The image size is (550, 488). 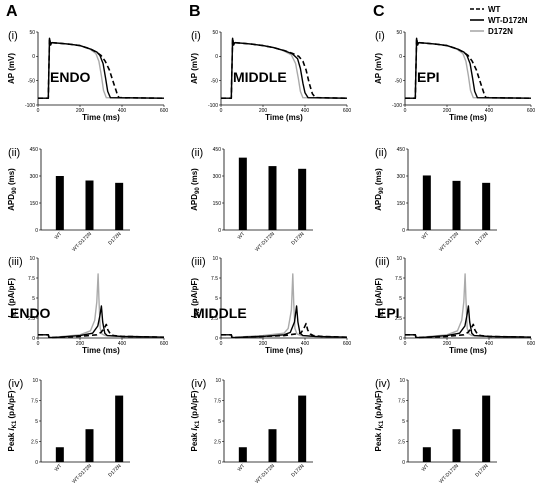 I want to click on column-letter-A: A, so click(x=12, y=11).